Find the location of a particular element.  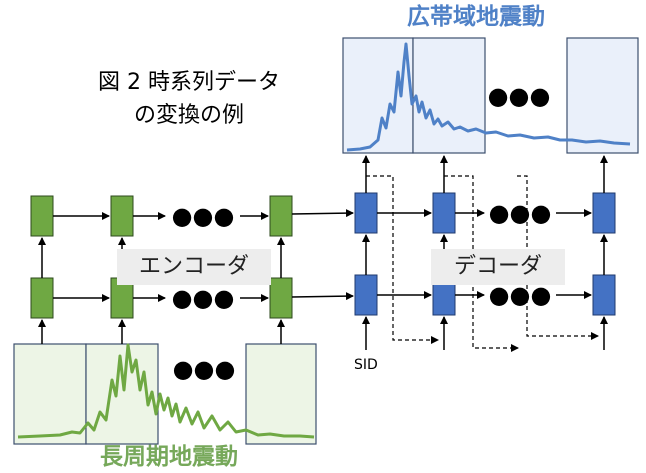

input-title: 長周期地震動 is located at coordinates (169, 457).